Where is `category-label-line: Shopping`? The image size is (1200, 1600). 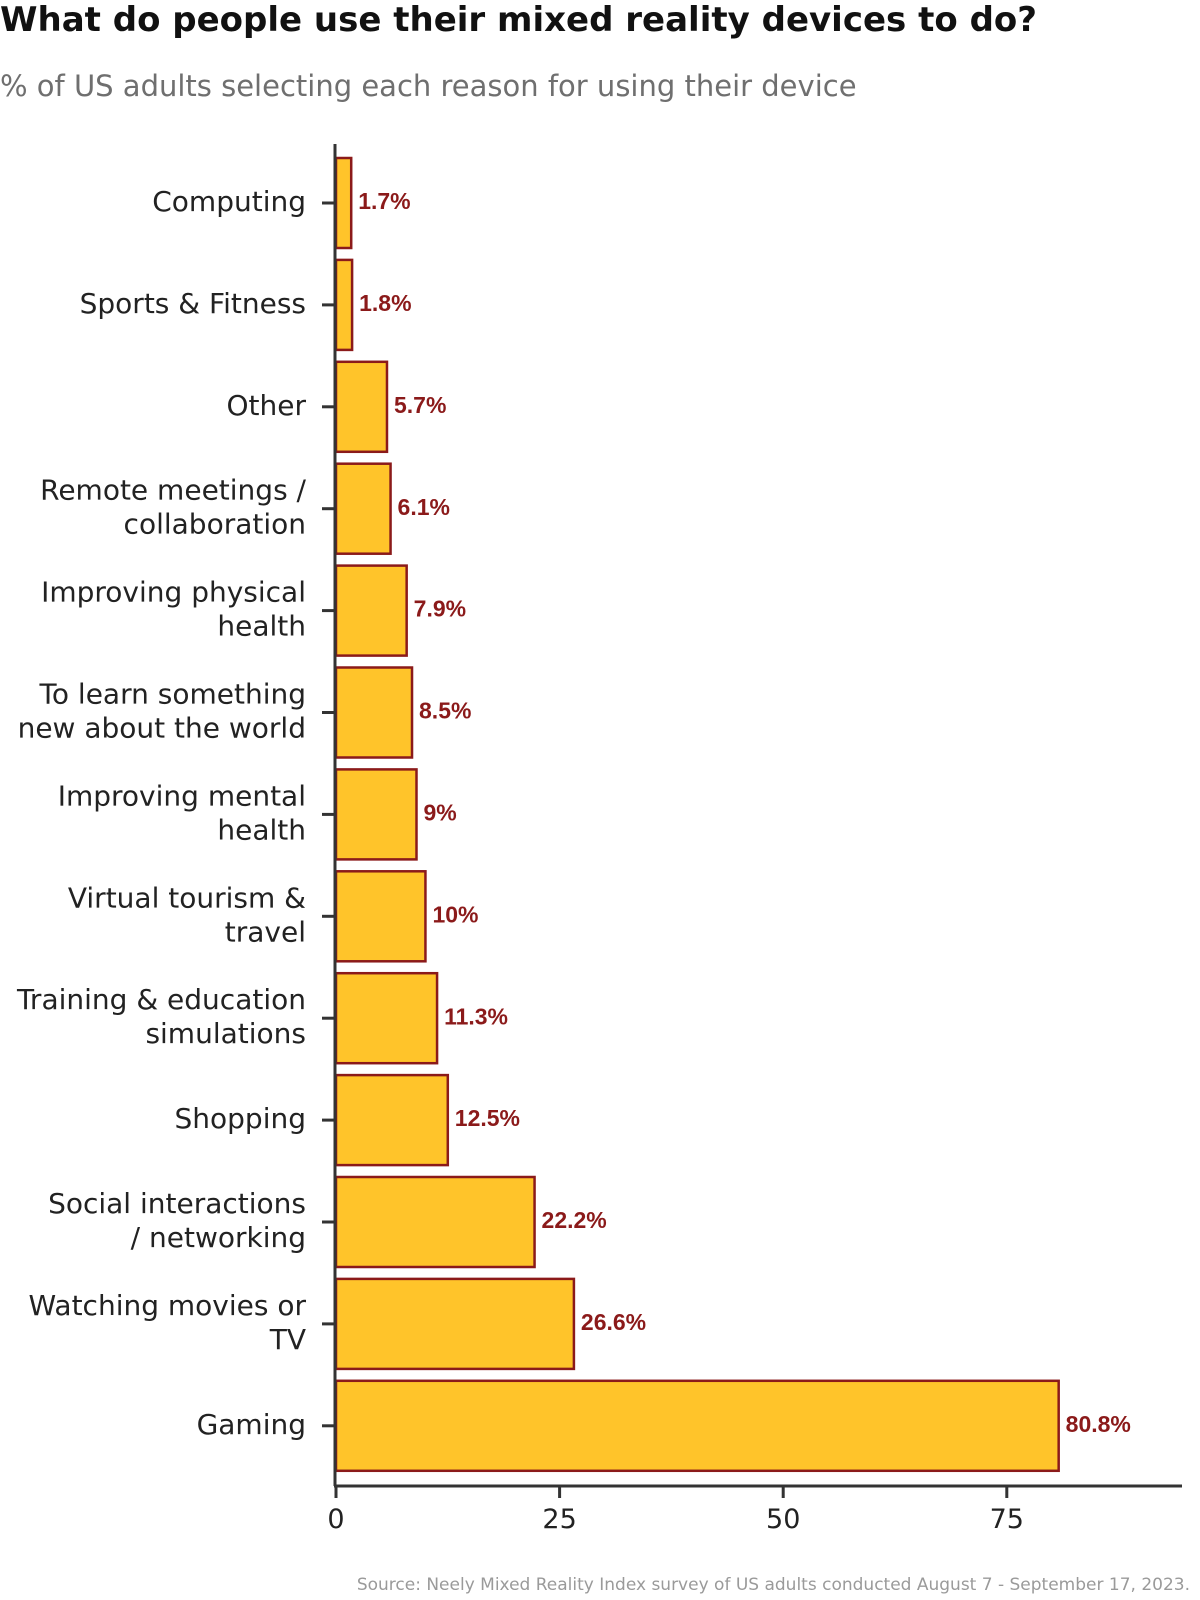 category-label-line: Shopping is located at coordinates (241, 1118).